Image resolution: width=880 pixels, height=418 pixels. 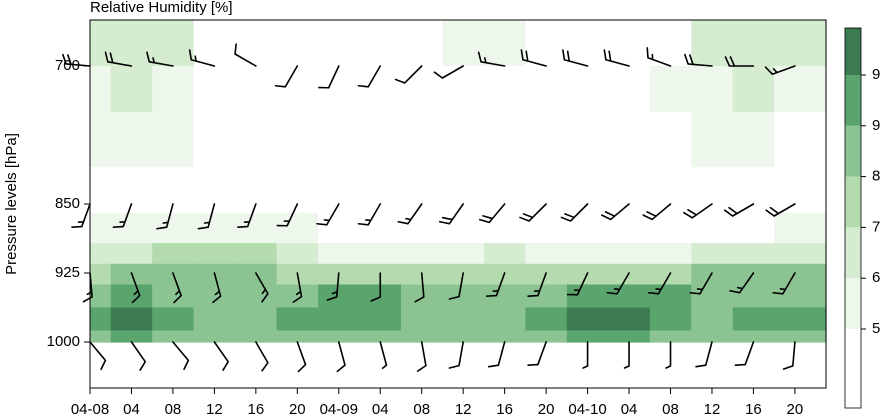 What do you see at coordinates (876, 125) in the screenshot?
I see `colorbar-tick-label: 90` at bounding box center [876, 125].